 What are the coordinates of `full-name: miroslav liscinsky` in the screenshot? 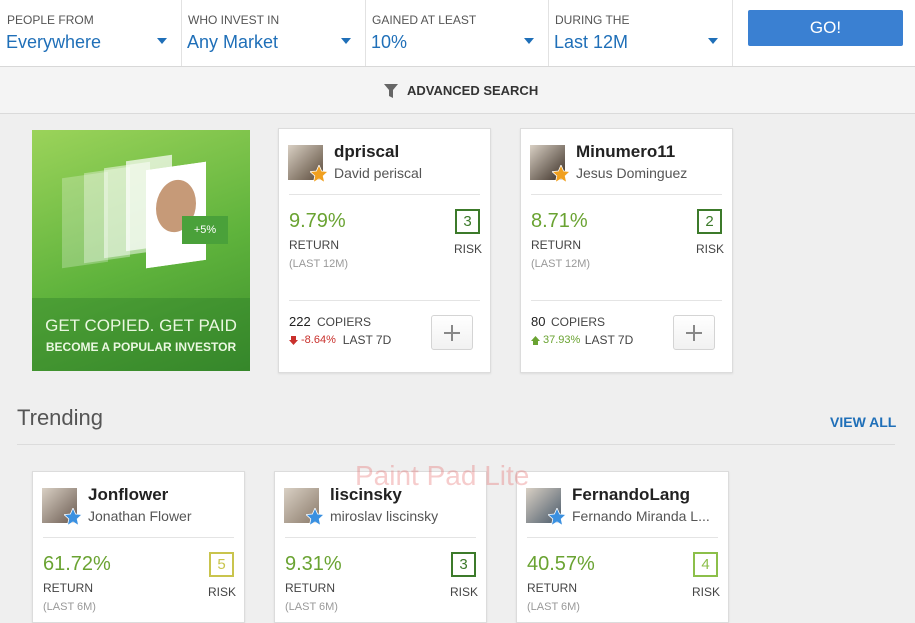 It's located at (384, 516).